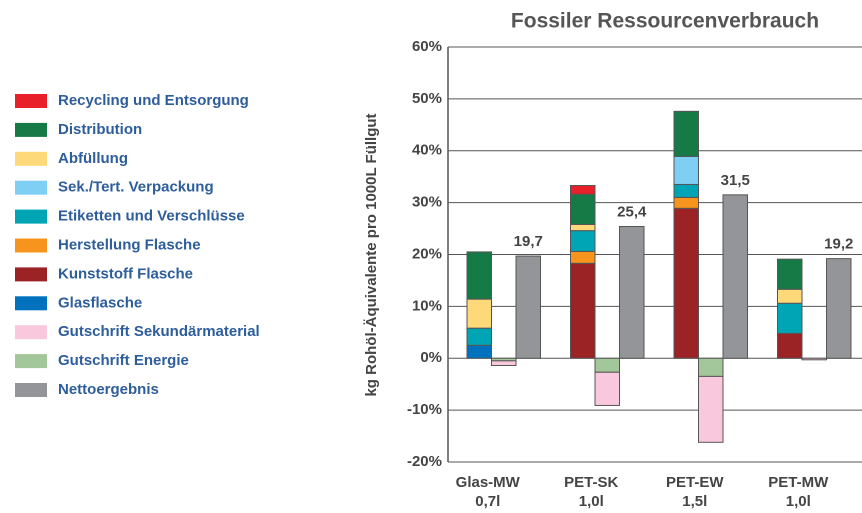 The height and width of the screenshot is (513, 862). I want to click on x-tick-label: PET-EW, so click(695, 482).